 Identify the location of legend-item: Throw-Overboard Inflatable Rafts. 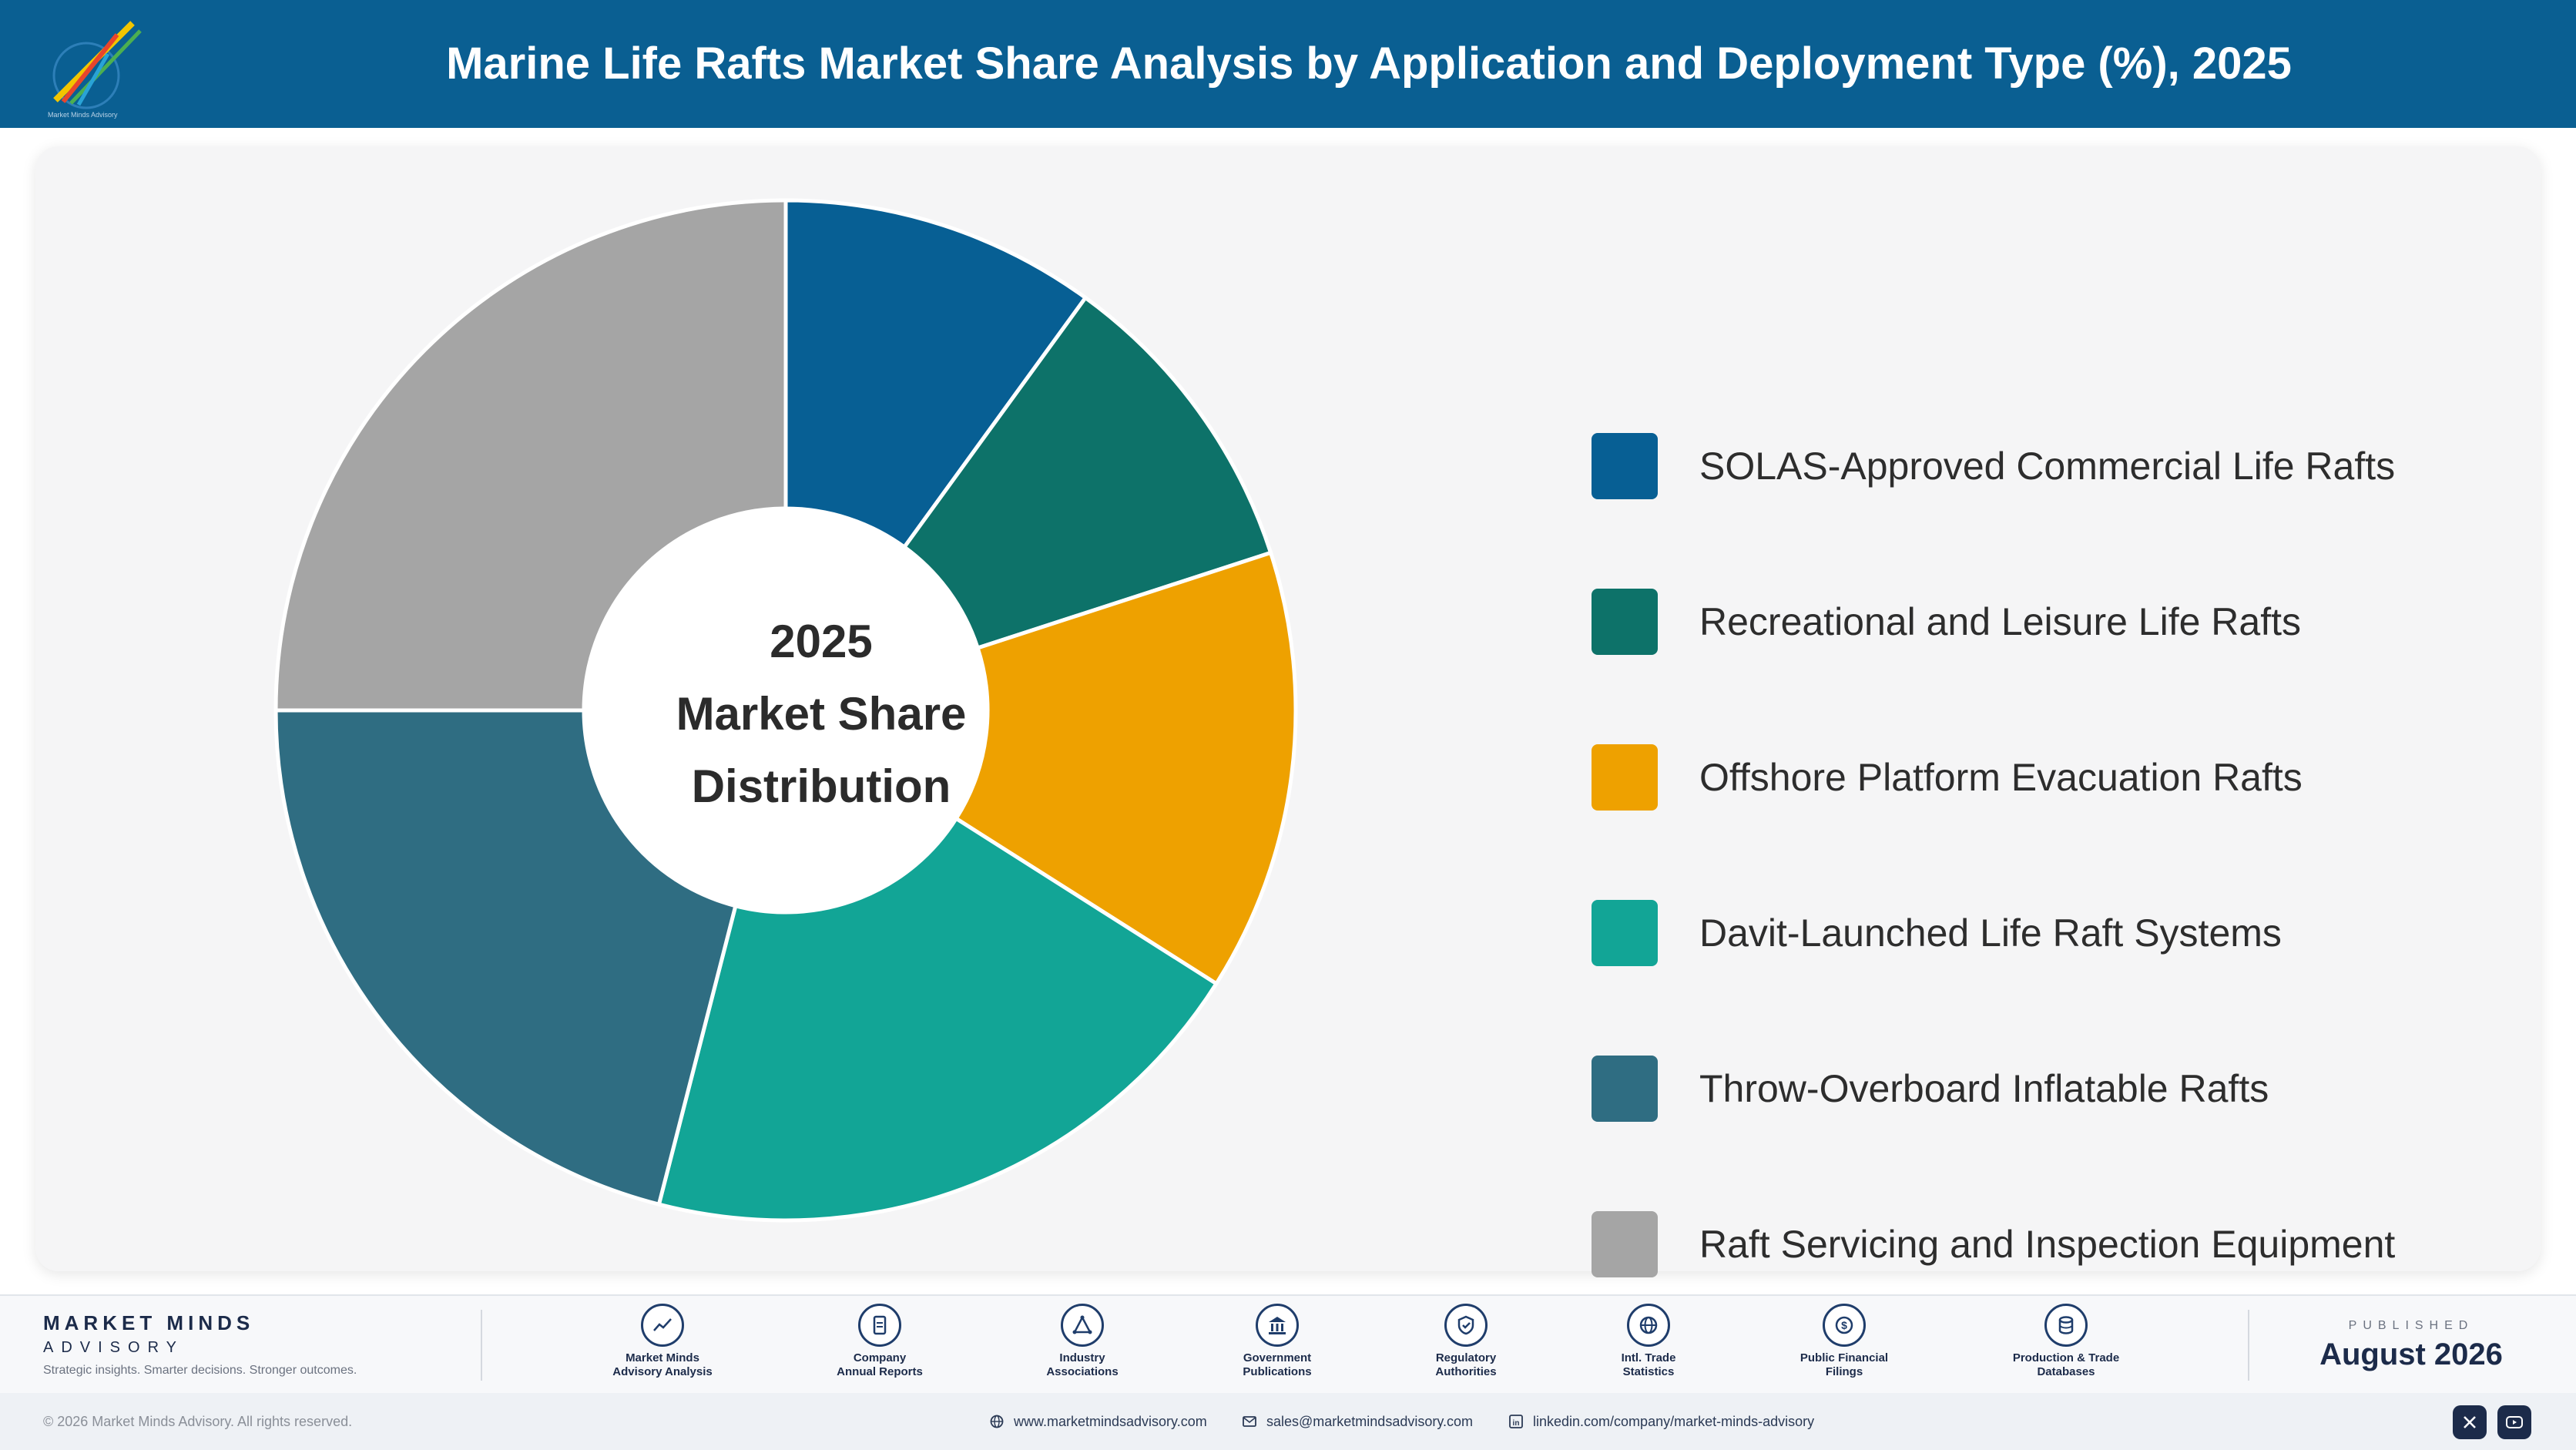
(2069, 1133).